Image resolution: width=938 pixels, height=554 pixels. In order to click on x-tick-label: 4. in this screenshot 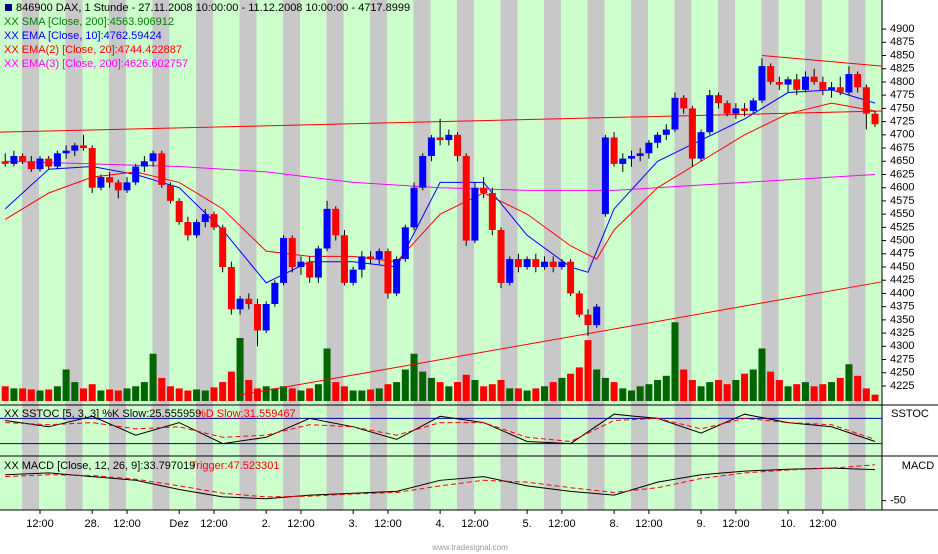, I will do `click(440, 524)`.